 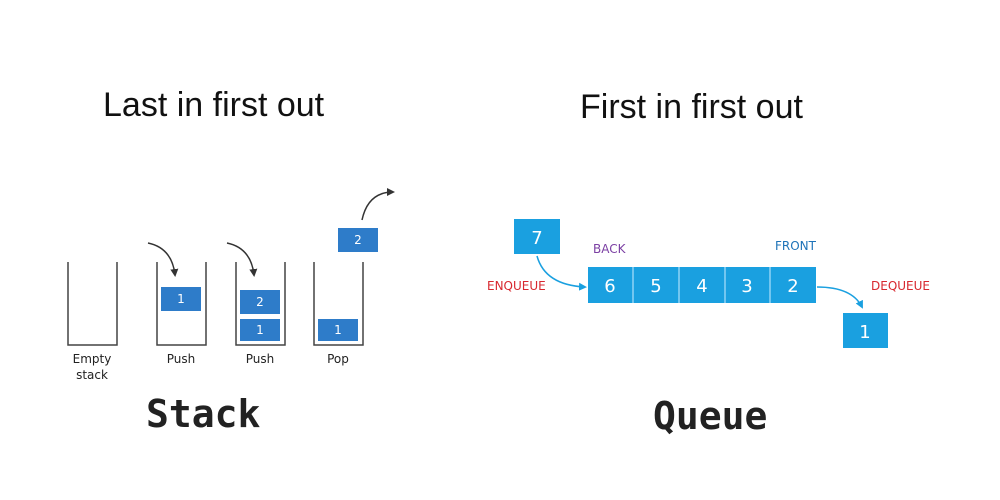 What do you see at coordinates (338, 359) in the screenshot?
I see `stack-step-label: Pop` at bounding box center [338, 359].